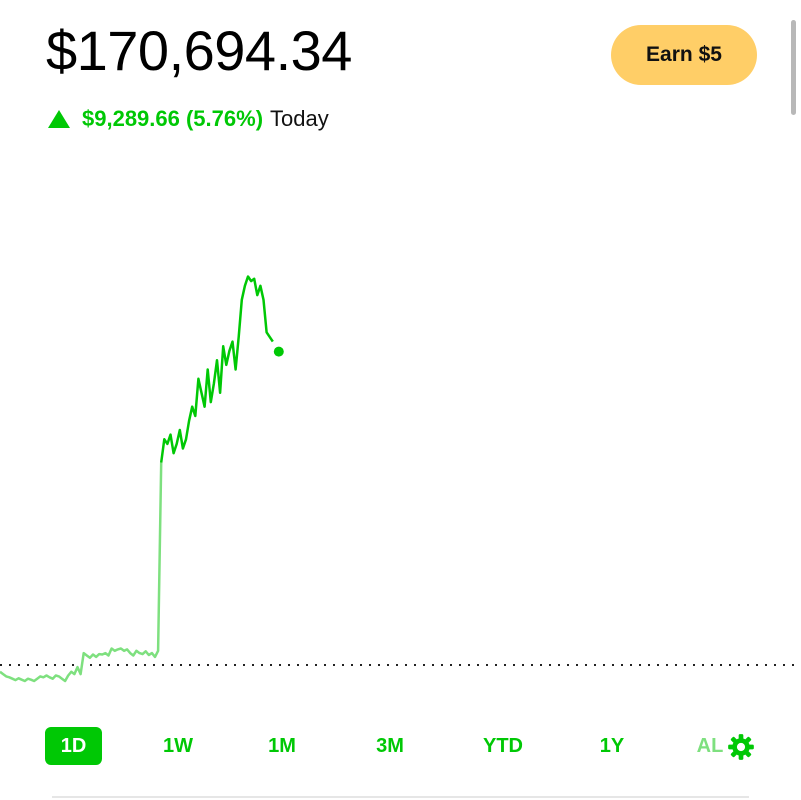 The image size is (801, 800). Describe the element at coordinates (503, 746) in the screenshot. I see `tab-ytd: YTD` at that location.